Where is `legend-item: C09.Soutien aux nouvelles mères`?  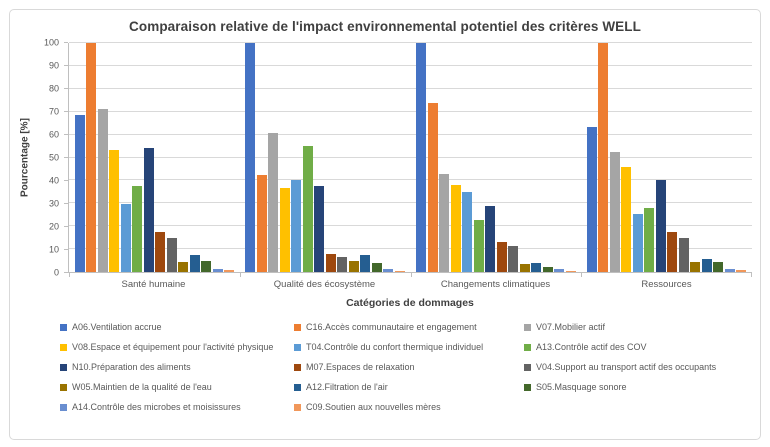
legend-item: C09.Soutien aux nouvelles mères is located at coordinates (409, 407).